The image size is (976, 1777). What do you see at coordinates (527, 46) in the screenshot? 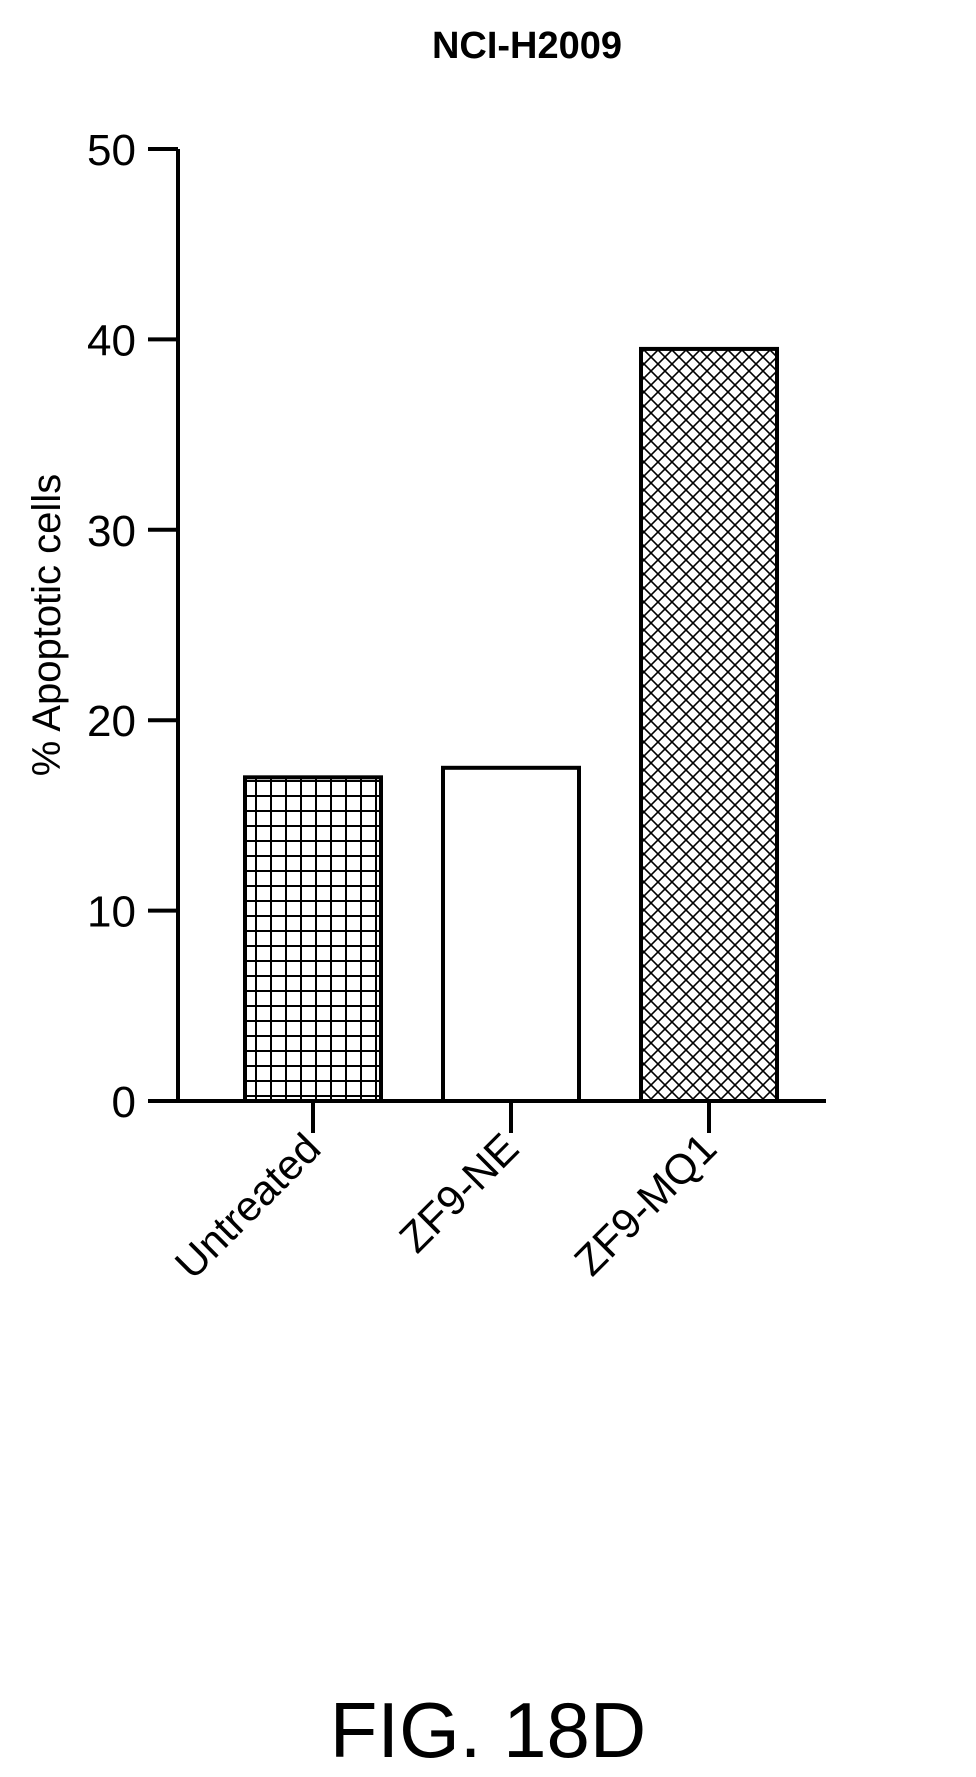
I see `chart-title: NCI-H2009` at bounding box center [527, 46].